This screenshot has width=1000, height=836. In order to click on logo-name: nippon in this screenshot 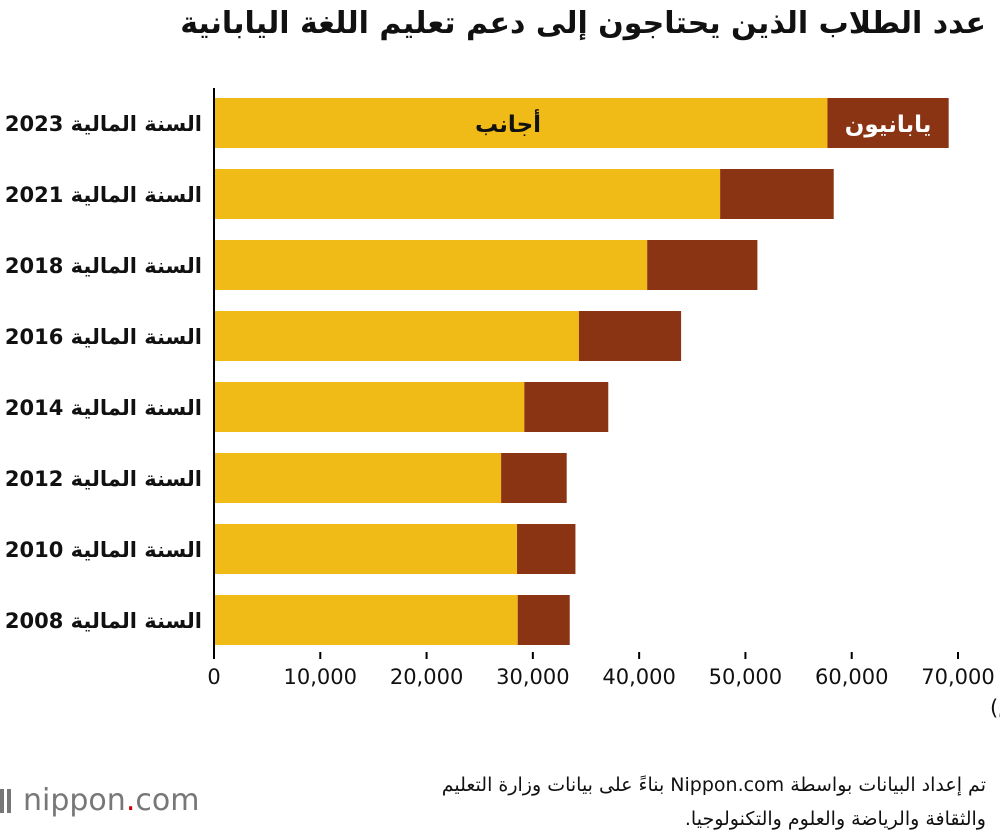, I will do `click(74, 800)`.